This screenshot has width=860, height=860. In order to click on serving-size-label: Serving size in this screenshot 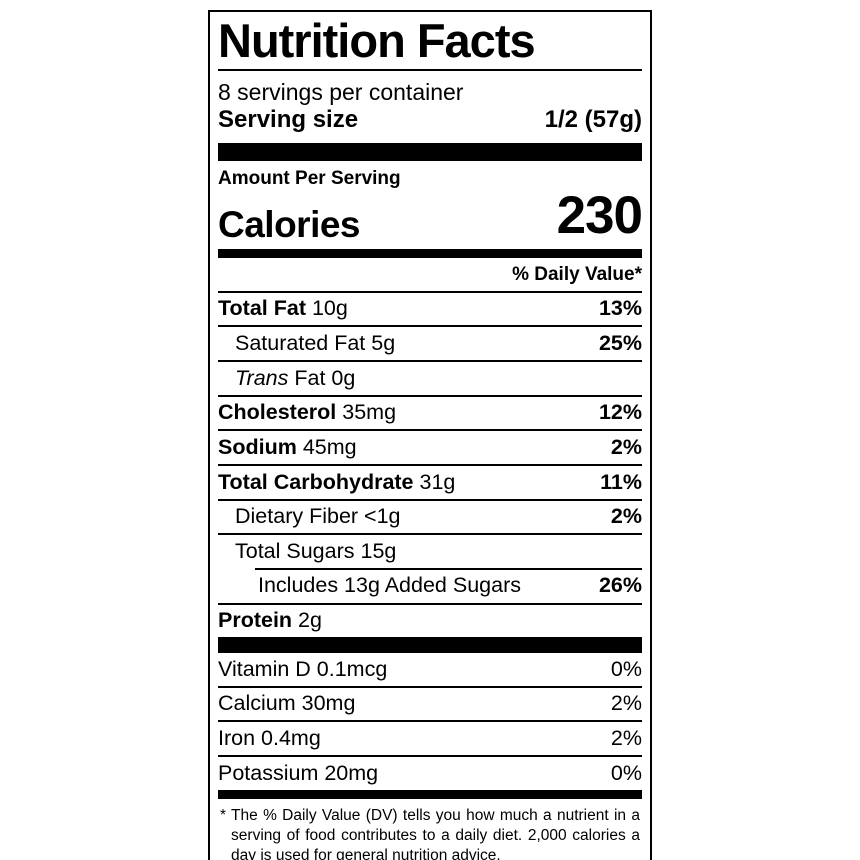, I will do `click(288, 120)`.